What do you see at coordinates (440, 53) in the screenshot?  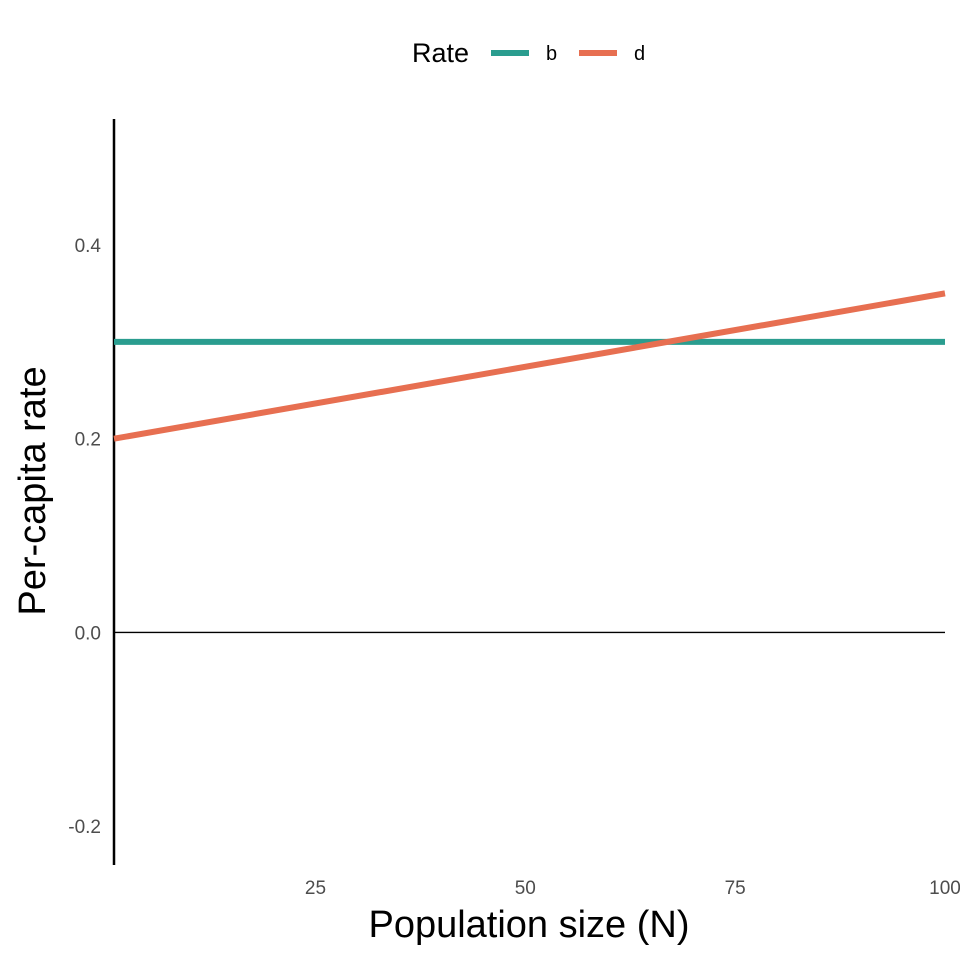 I see `legend-title: Rate` at bounding box center [440, 53].